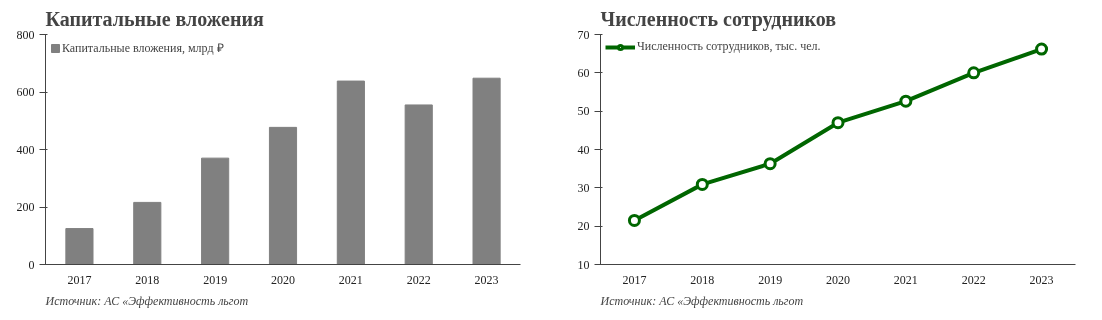 This screenshot has width=1102, height=320. What do you see at coordinates (583, 111) in the screenshot?
I see `y-tick-label: 50` at bounding box center [583, 111].